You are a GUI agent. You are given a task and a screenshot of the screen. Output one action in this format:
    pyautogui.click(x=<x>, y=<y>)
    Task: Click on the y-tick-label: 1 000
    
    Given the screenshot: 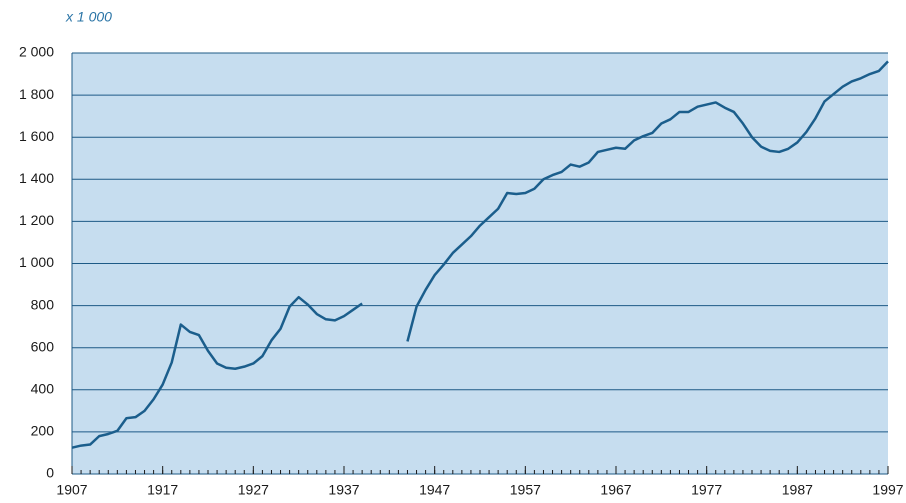 What is the action you would take?
    pyautogui.click(x=36, y=262)
    